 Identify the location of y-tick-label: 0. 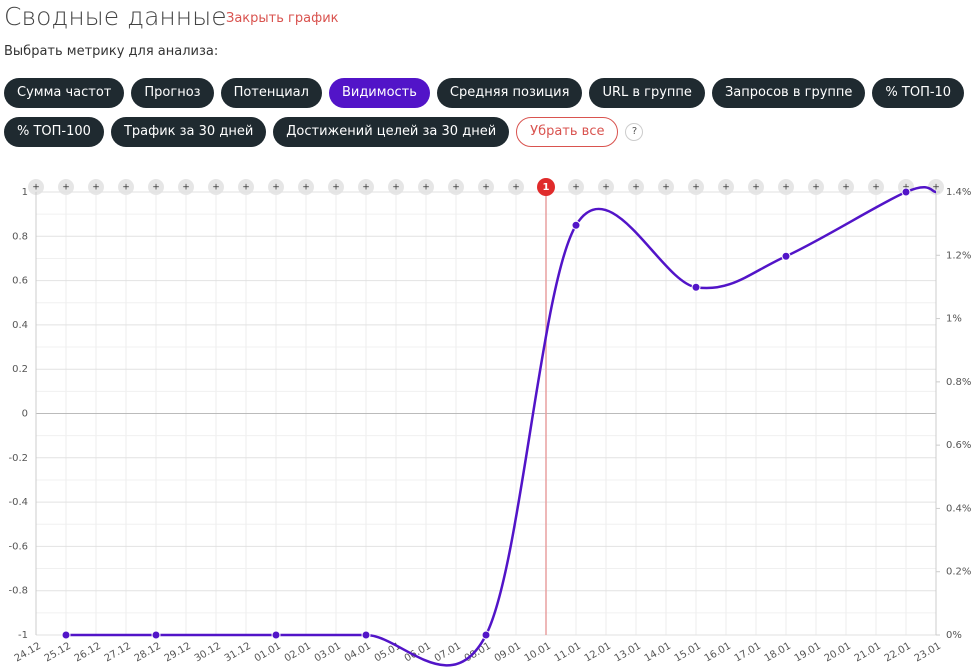
(25, 414).